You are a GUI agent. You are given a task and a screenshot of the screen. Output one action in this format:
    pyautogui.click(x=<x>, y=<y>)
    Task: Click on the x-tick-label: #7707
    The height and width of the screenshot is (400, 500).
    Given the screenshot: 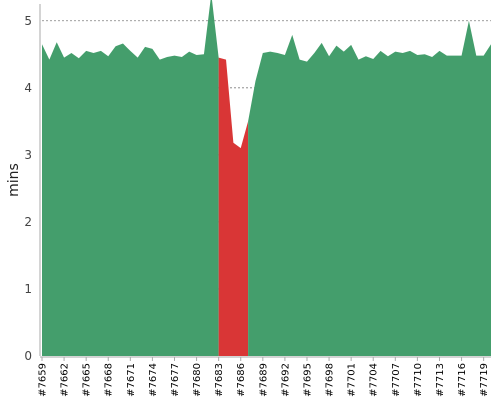 What is the action you would take?
    pyautogui.click(x=396, y=380)
    